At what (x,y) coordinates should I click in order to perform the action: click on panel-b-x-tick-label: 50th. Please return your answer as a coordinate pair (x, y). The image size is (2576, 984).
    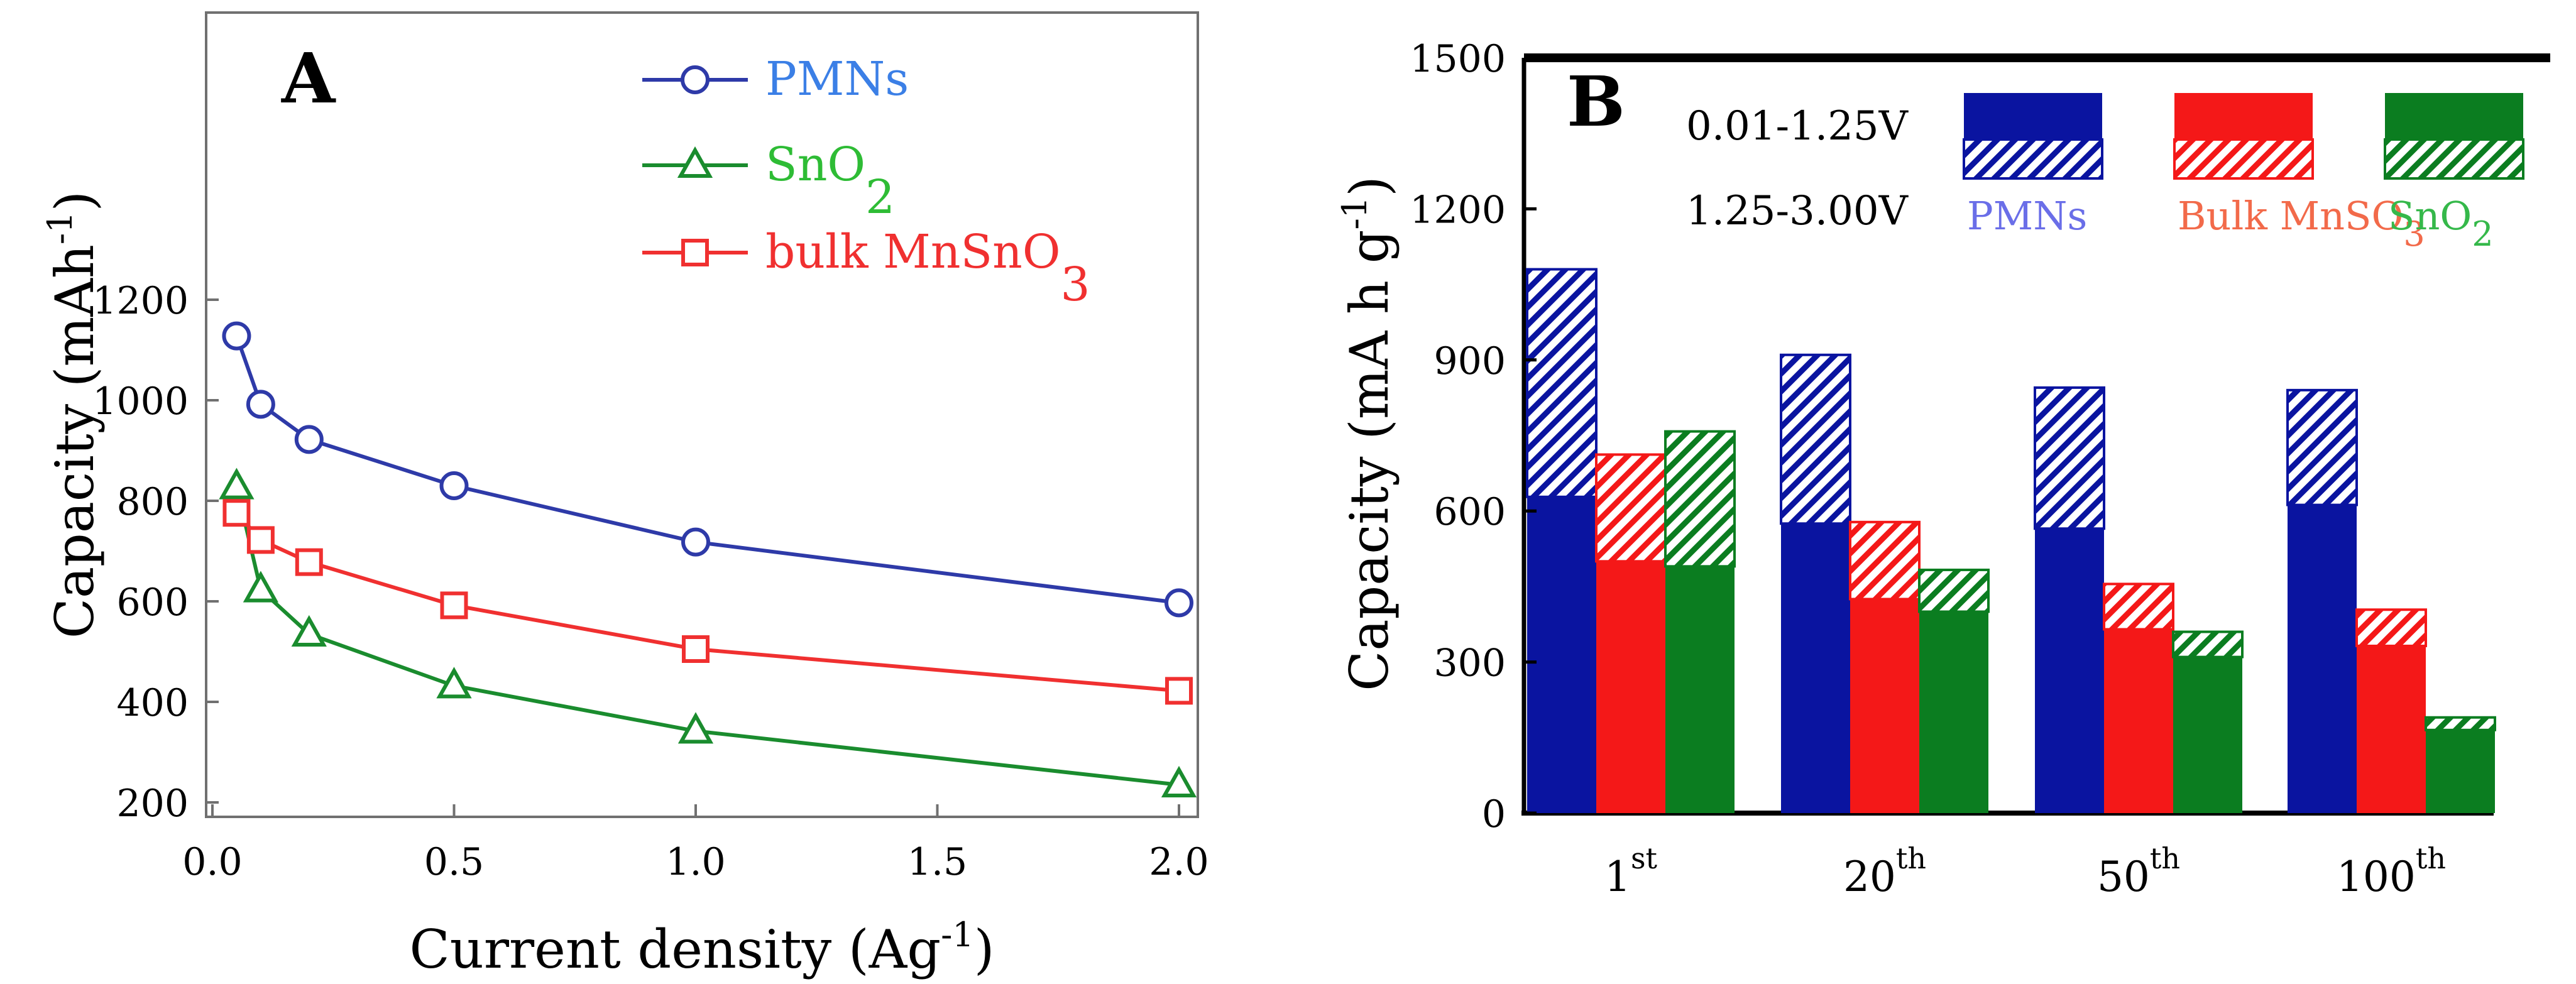
    Looking at the image, I should click on (2138, 871).